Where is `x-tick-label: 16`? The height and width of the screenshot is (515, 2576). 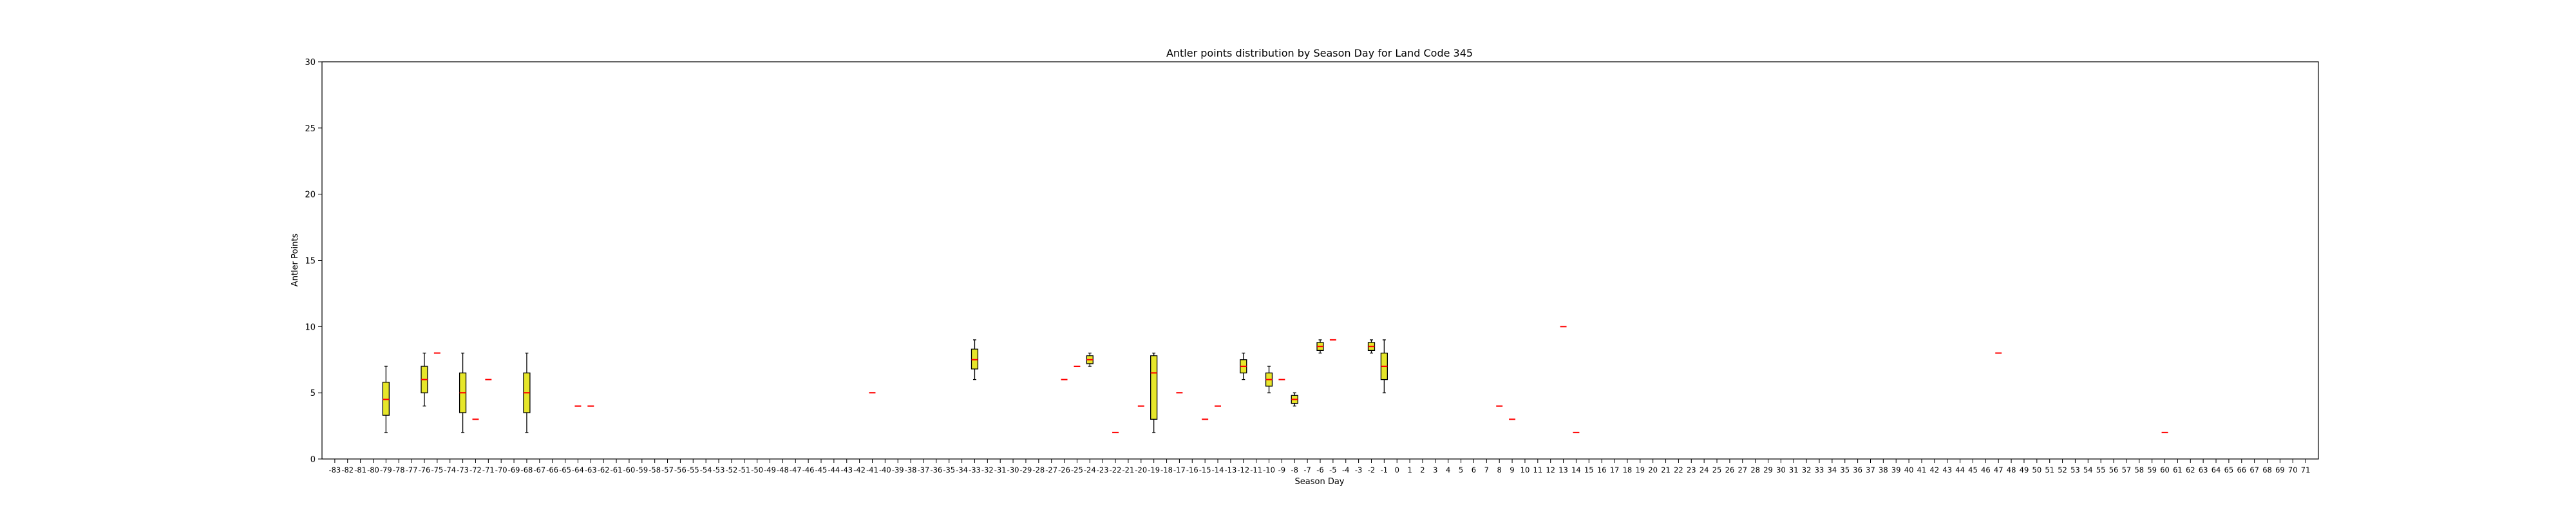
x-tick-label: 16 is located at coordinates (1602, 470).